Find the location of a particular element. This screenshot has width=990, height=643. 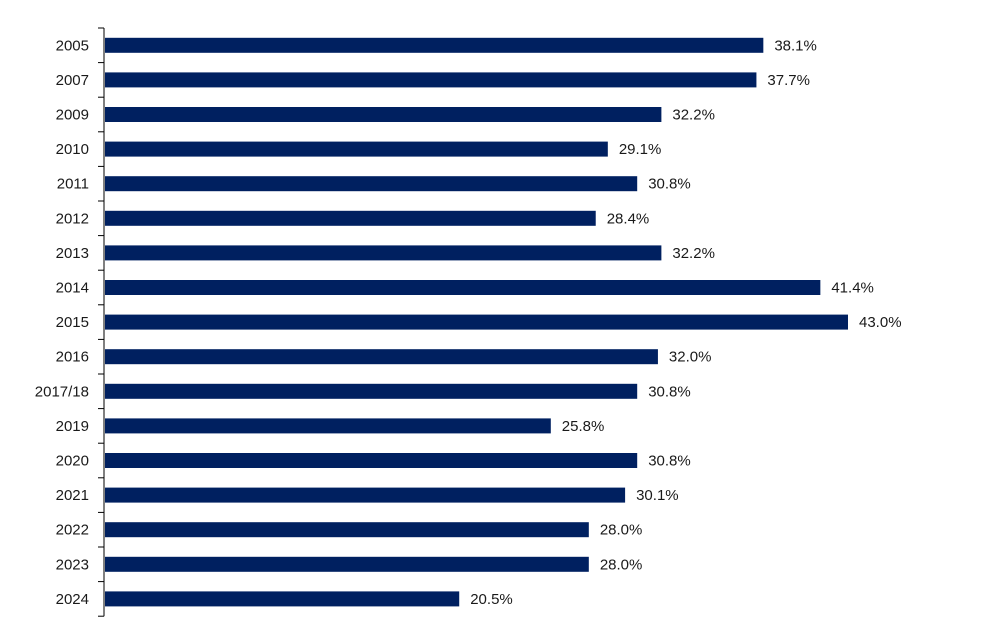

bar-2011 is located at coordinates (371, 184).